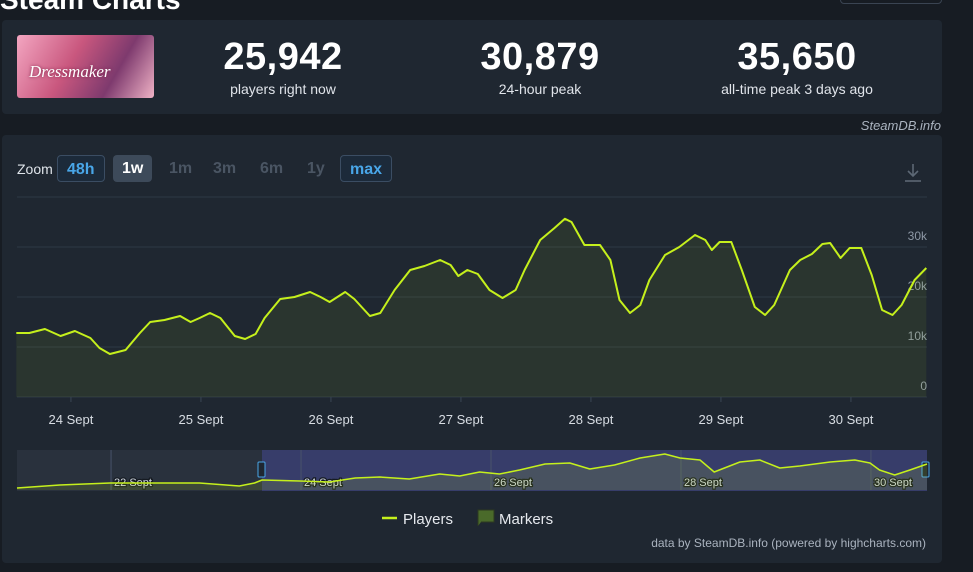 The height and width of the screenshot is (572, 973). What do you see at coordinates (721, 419) in the screenshot?
I see `x-tick-label: 29 Sept` at bounding box center [721, 419].